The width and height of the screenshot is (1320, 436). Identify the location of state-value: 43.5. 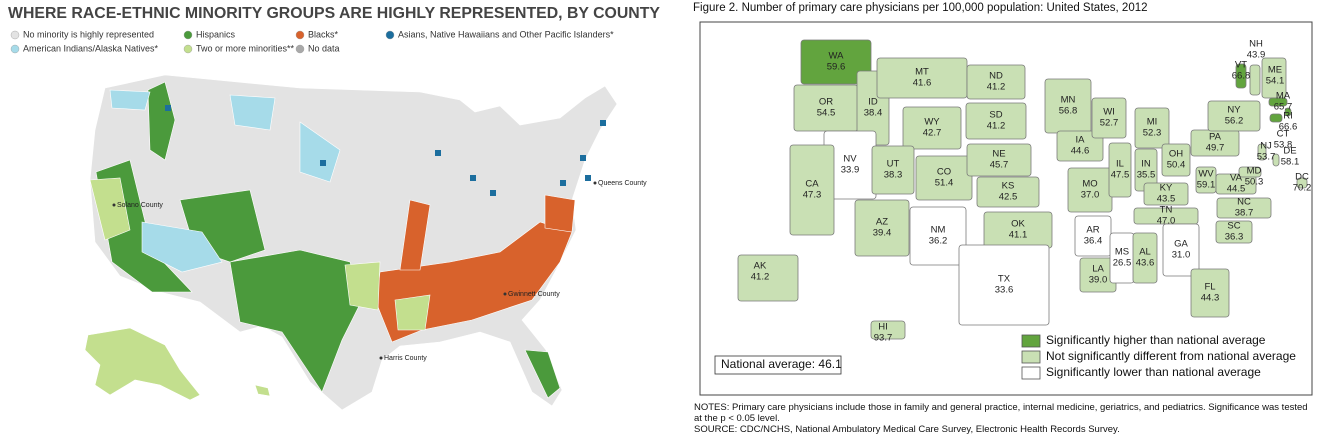
(1166, 199).